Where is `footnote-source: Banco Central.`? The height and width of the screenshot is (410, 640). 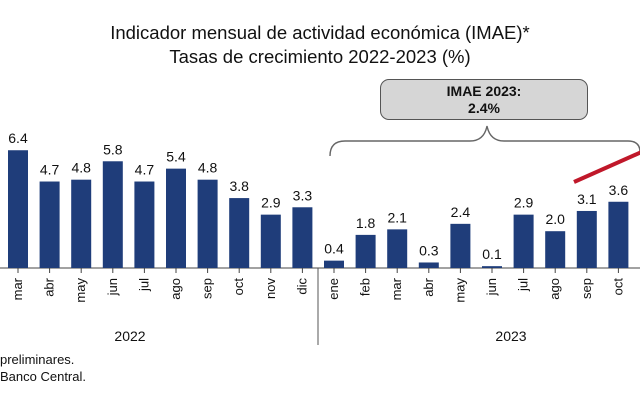
footnote-source: Banco Central. is located at coordinates (43, 376).